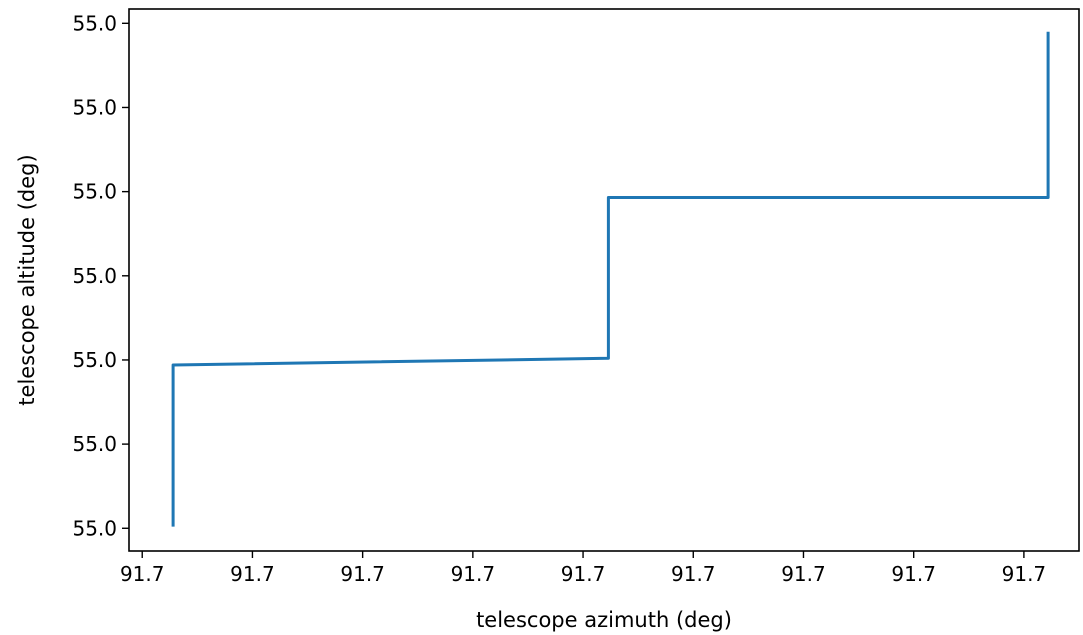  Describe the element at coordinates (27, 279) in the screenshot. I see `y-axis-label: telescope altitude (deg)` at that location.